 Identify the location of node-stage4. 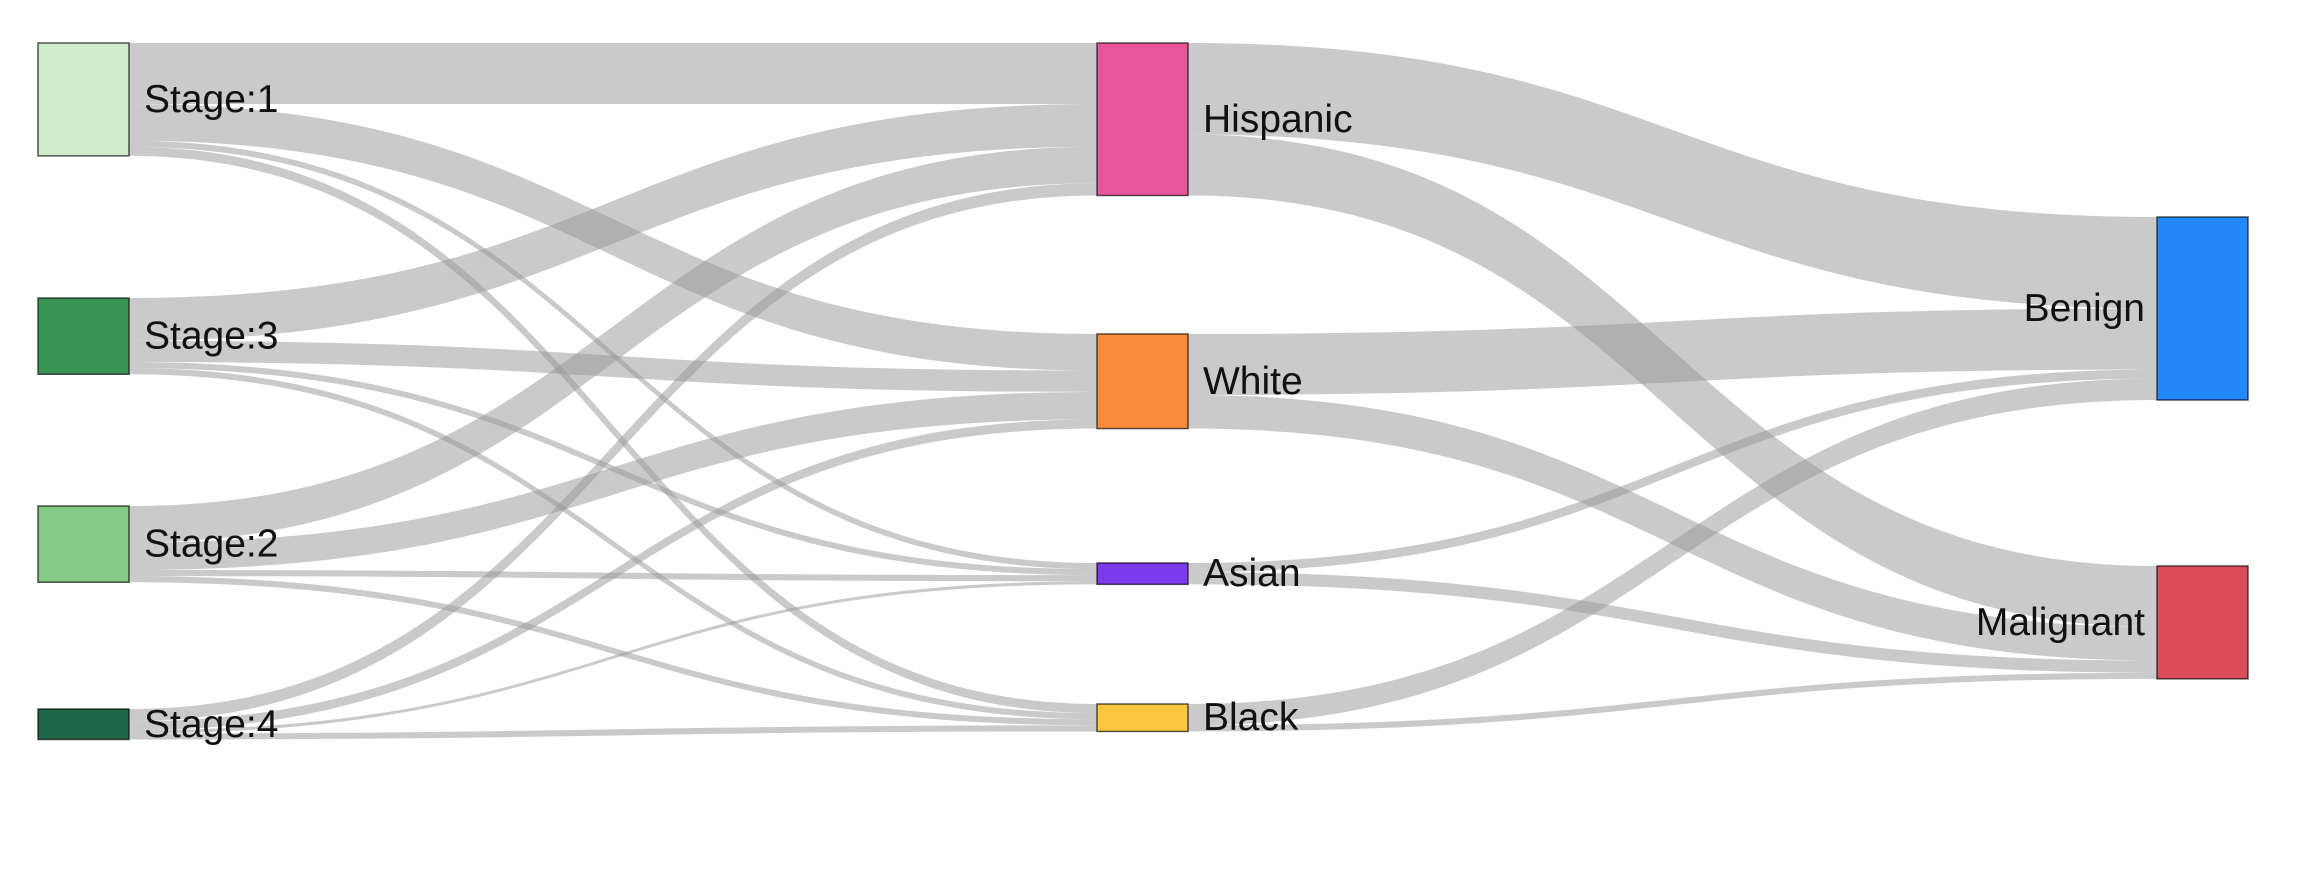
(83, 724).